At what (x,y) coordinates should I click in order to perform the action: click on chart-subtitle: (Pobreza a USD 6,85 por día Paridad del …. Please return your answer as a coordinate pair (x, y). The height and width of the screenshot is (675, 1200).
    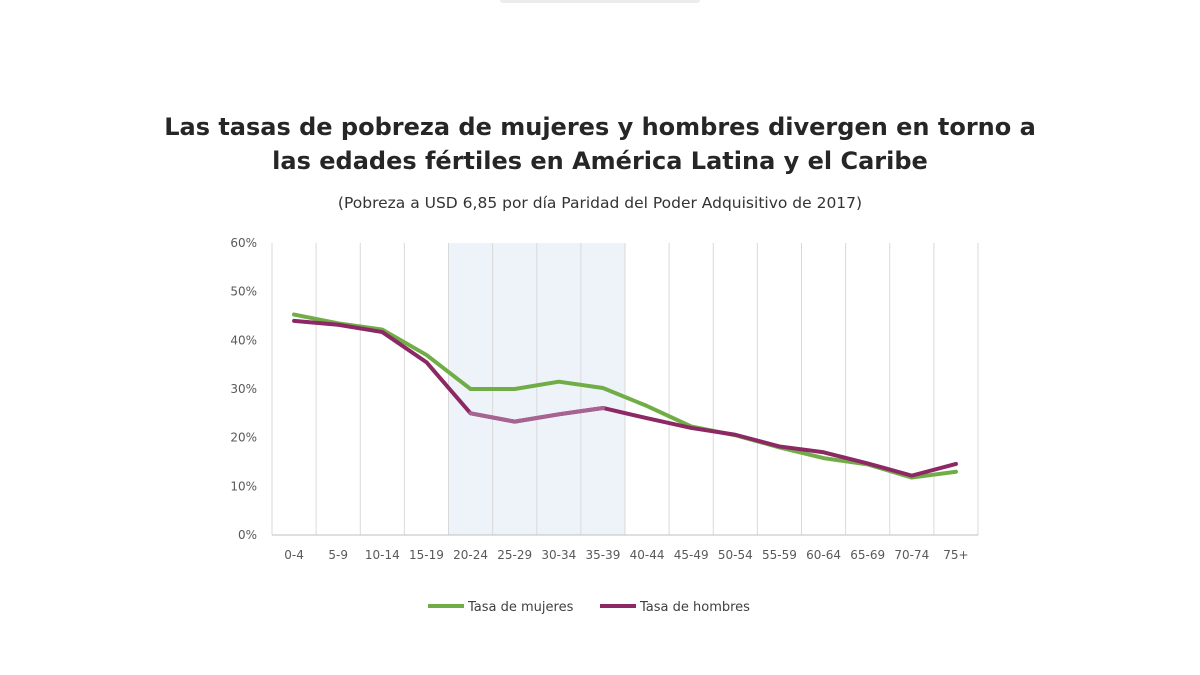
    Looking at the image, I should click on (600, 203).